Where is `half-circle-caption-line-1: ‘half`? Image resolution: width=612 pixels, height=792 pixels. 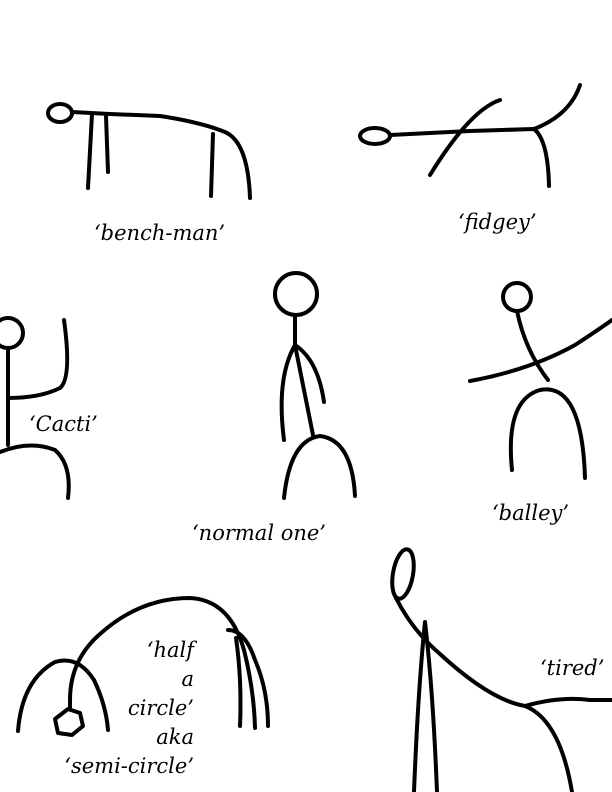
half-circle-caption-line-1: ‘half is located at coordinates (170, 650).